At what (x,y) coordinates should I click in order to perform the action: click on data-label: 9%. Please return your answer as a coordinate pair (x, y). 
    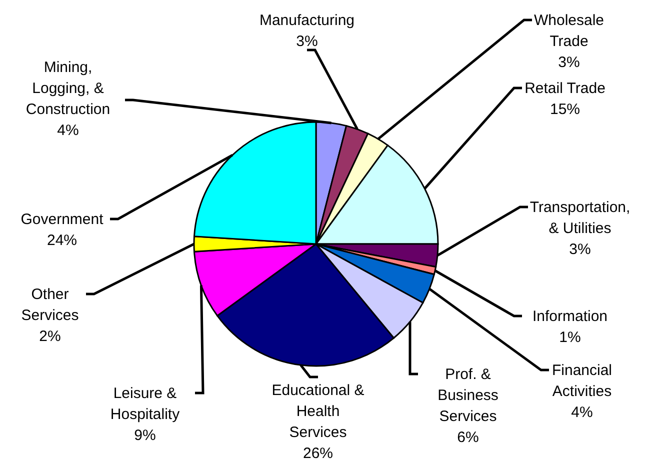
    Looking at the image, I should click on (145, 435).